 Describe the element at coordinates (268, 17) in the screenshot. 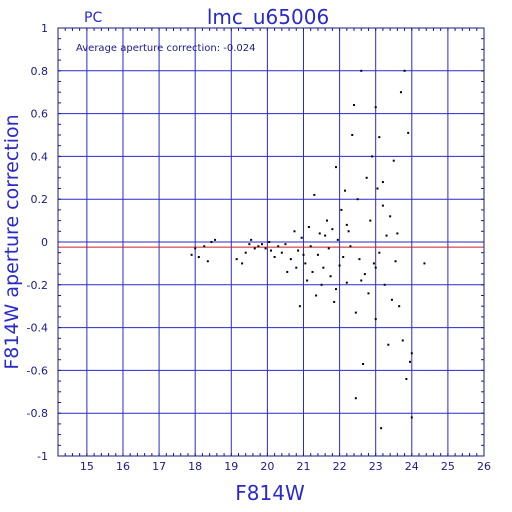

I see `chart-title: lmc_u65006` at that location.